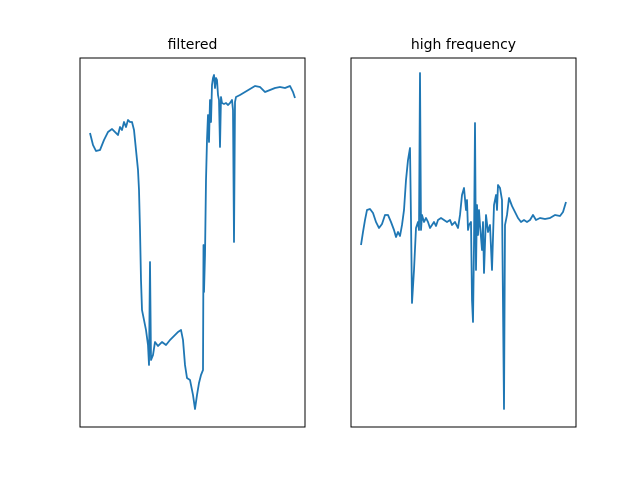 The image size is (640, 480). What do you see at coordinates (463, 45) in the screenshot?
I see `subplot-title: high frequency` at bounding box center [463, 45].